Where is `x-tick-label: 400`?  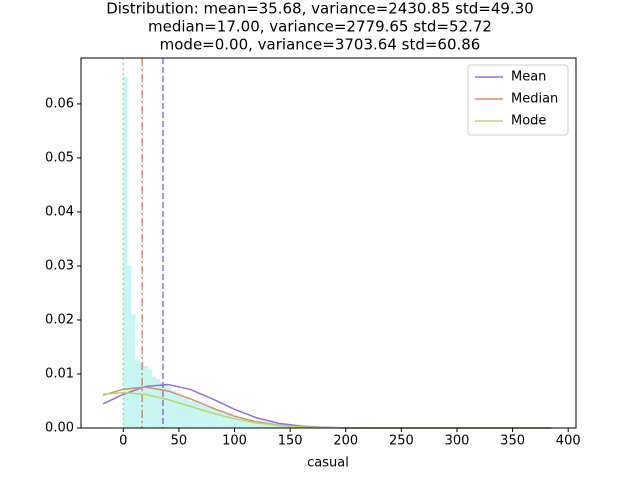
x-tick-label: 400 is located at coordinates (568, 441).